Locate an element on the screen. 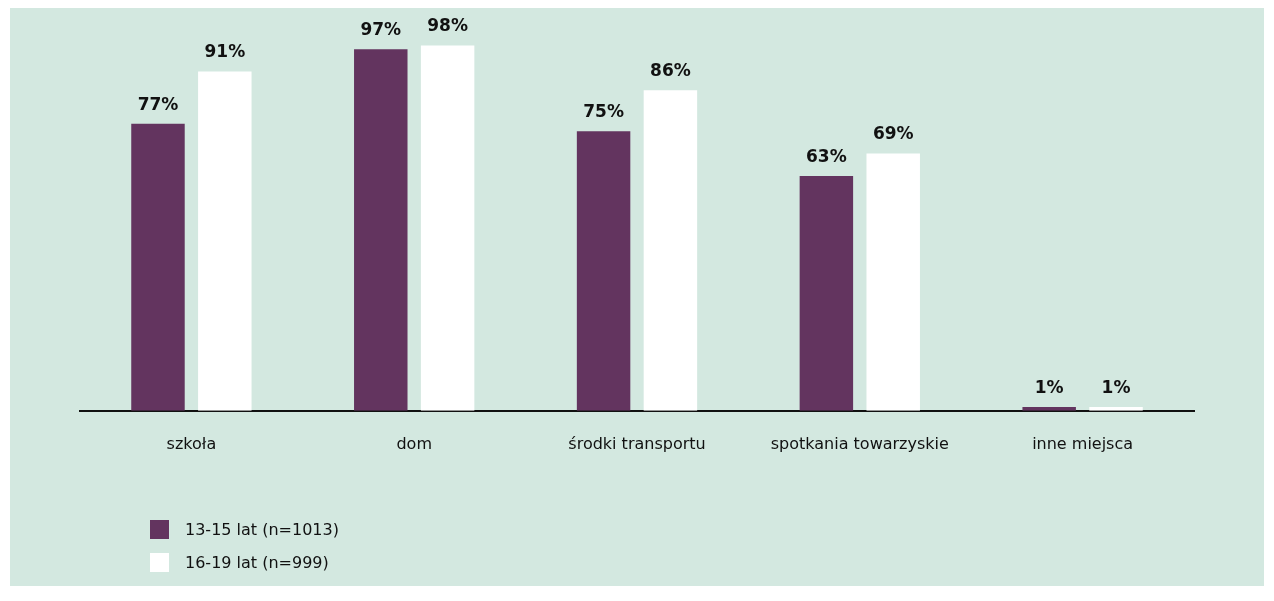 Image resolution: width=1274 pixels, height=601 pixels. x-tick-label: szkoła is located at coordinates (191, 443).